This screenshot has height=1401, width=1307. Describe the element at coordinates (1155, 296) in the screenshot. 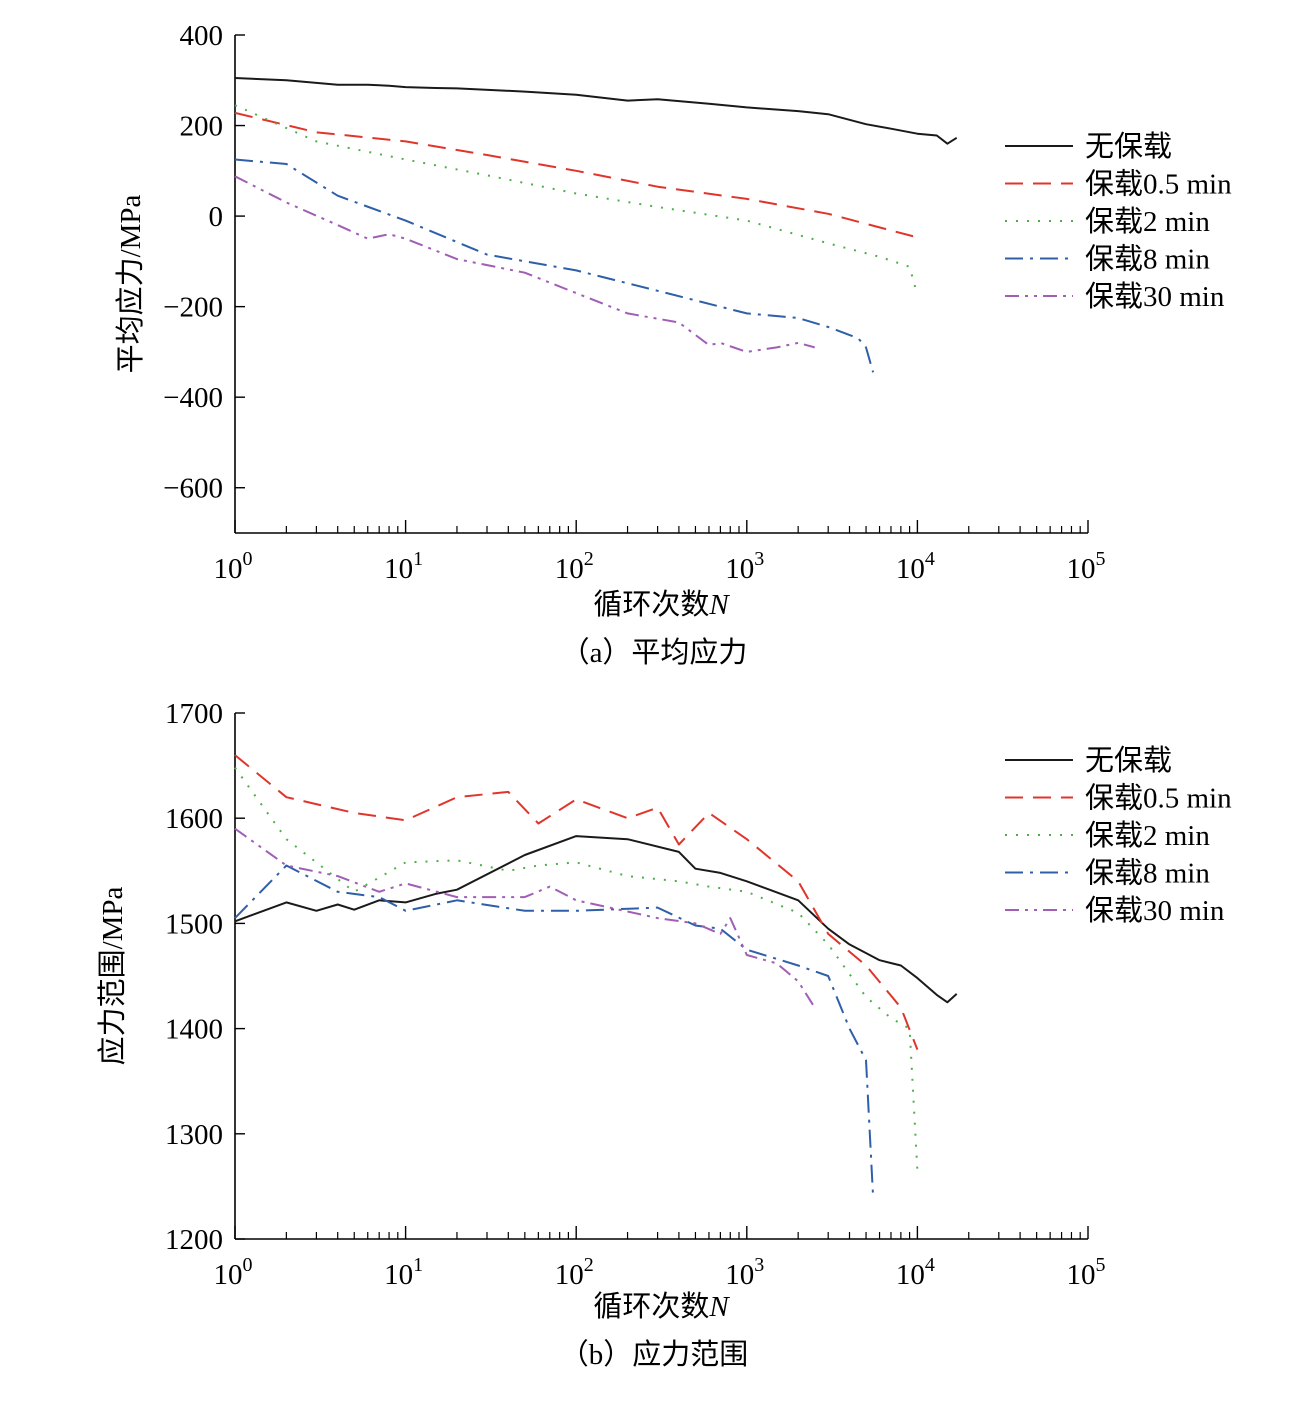

I see `legend-label-a-5: 保载30 min` at that location.